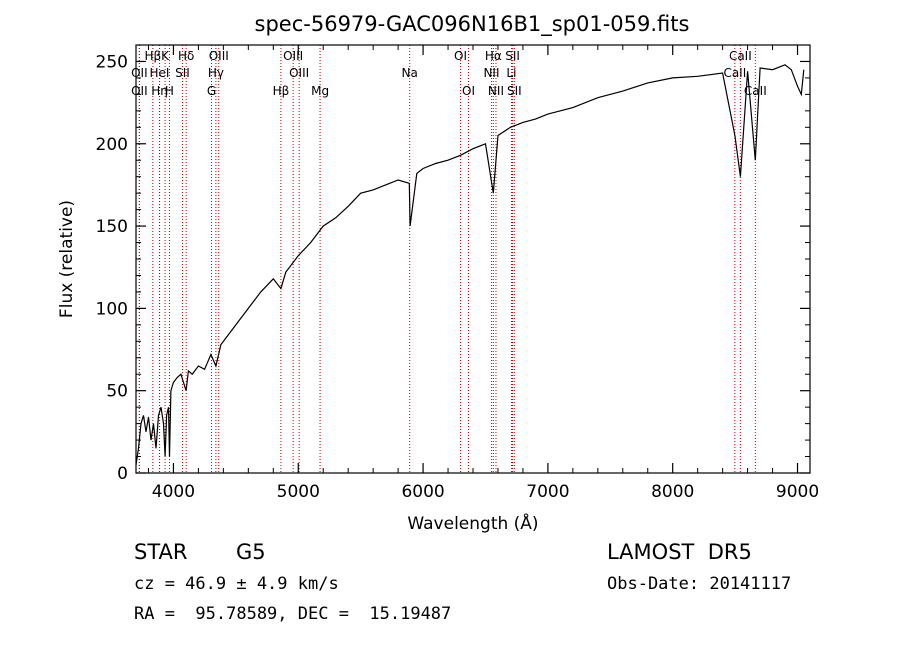  Describe the element at coordinates (67, 259) in the screenshot. I see `y-axis-title: Flux (relative)` at that location.